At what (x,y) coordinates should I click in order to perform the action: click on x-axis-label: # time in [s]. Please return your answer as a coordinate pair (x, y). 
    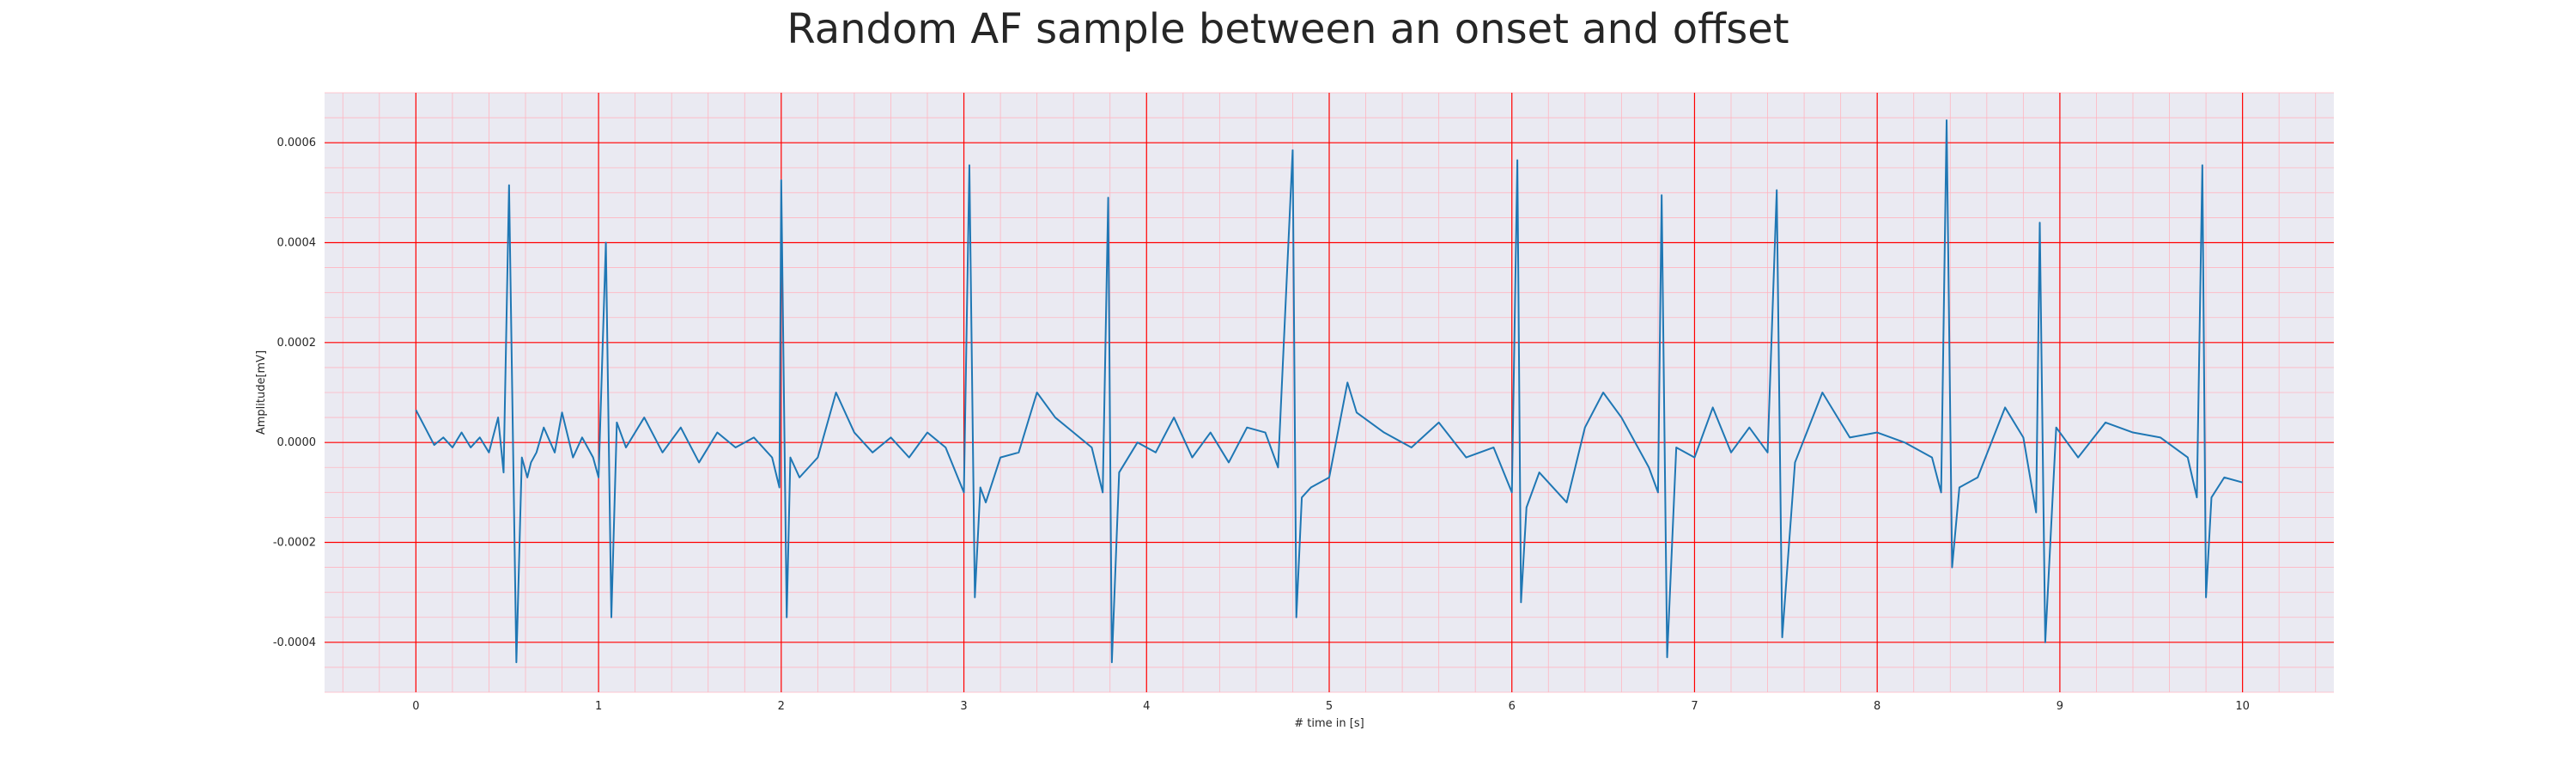
    Looking at the image, I should click on (1329, 723).